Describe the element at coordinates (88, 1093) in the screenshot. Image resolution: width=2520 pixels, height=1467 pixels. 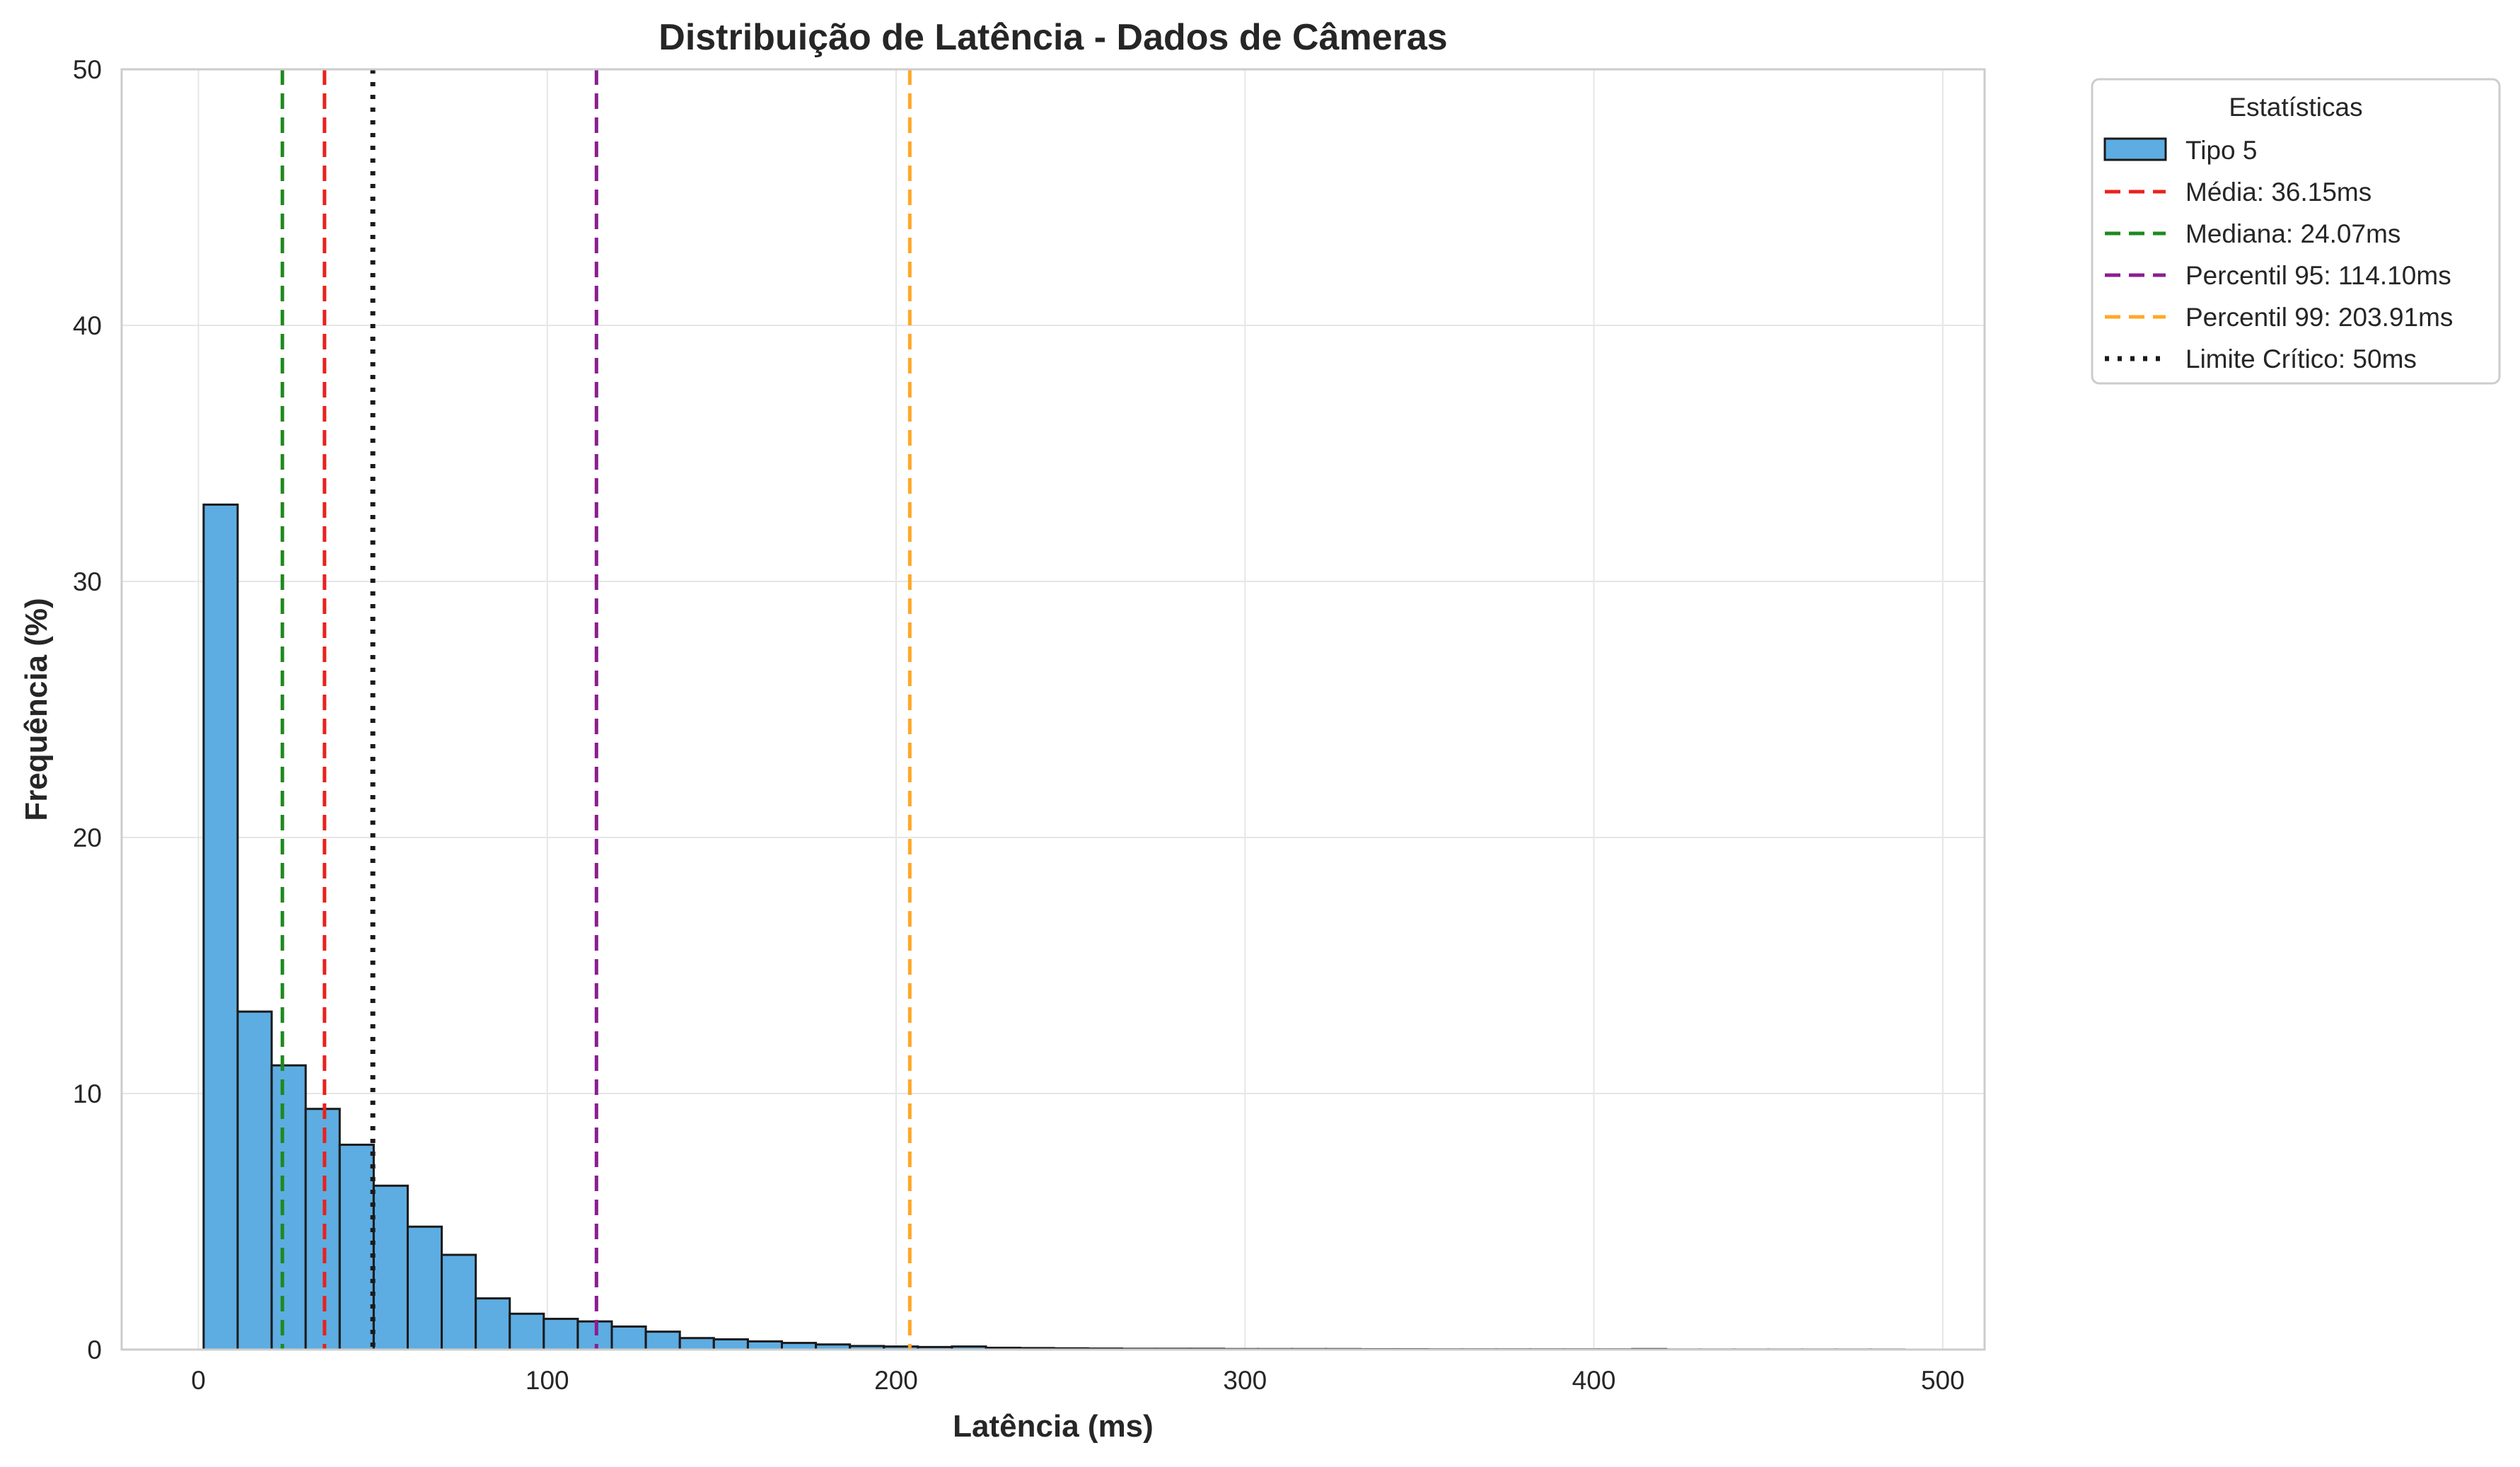
I see `y-tick-label: 10` at that location.